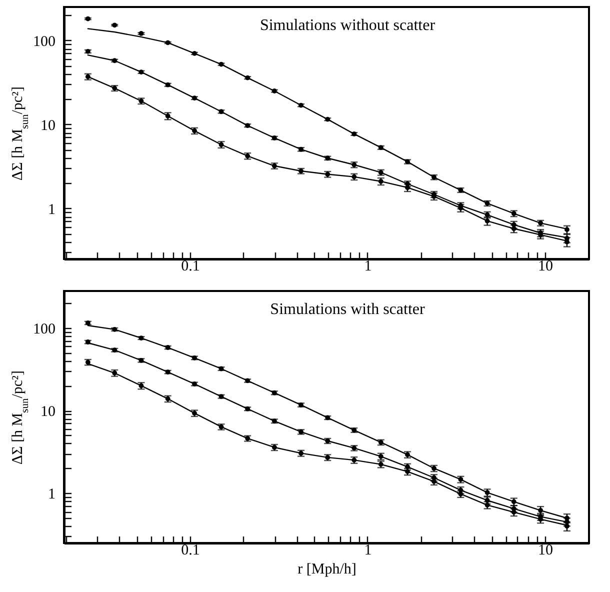  I want to click on x-axis-title: r [Mph/h], so click(327, 570).